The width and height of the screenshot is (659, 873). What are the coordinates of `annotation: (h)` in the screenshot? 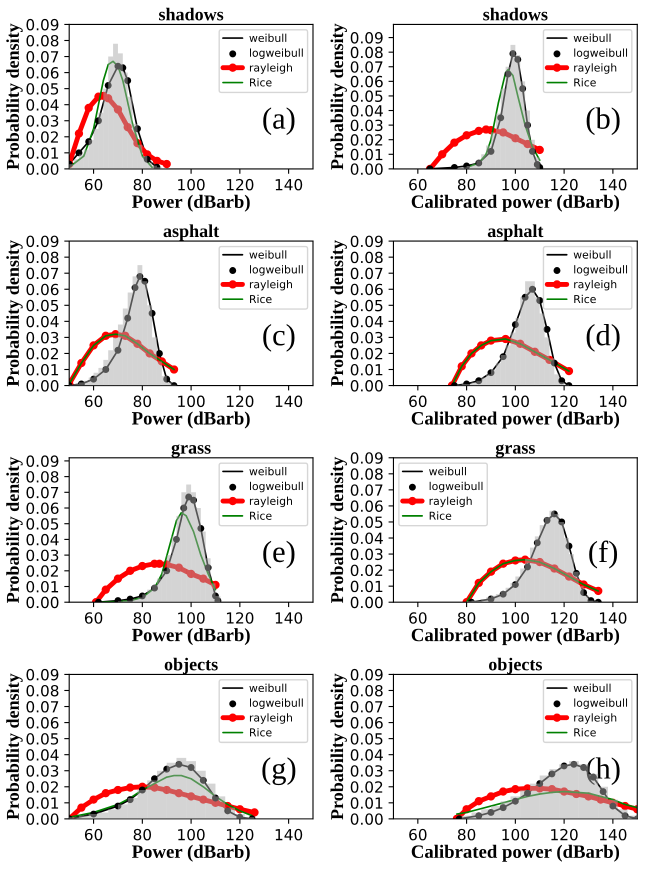 It's located at (603, 771).